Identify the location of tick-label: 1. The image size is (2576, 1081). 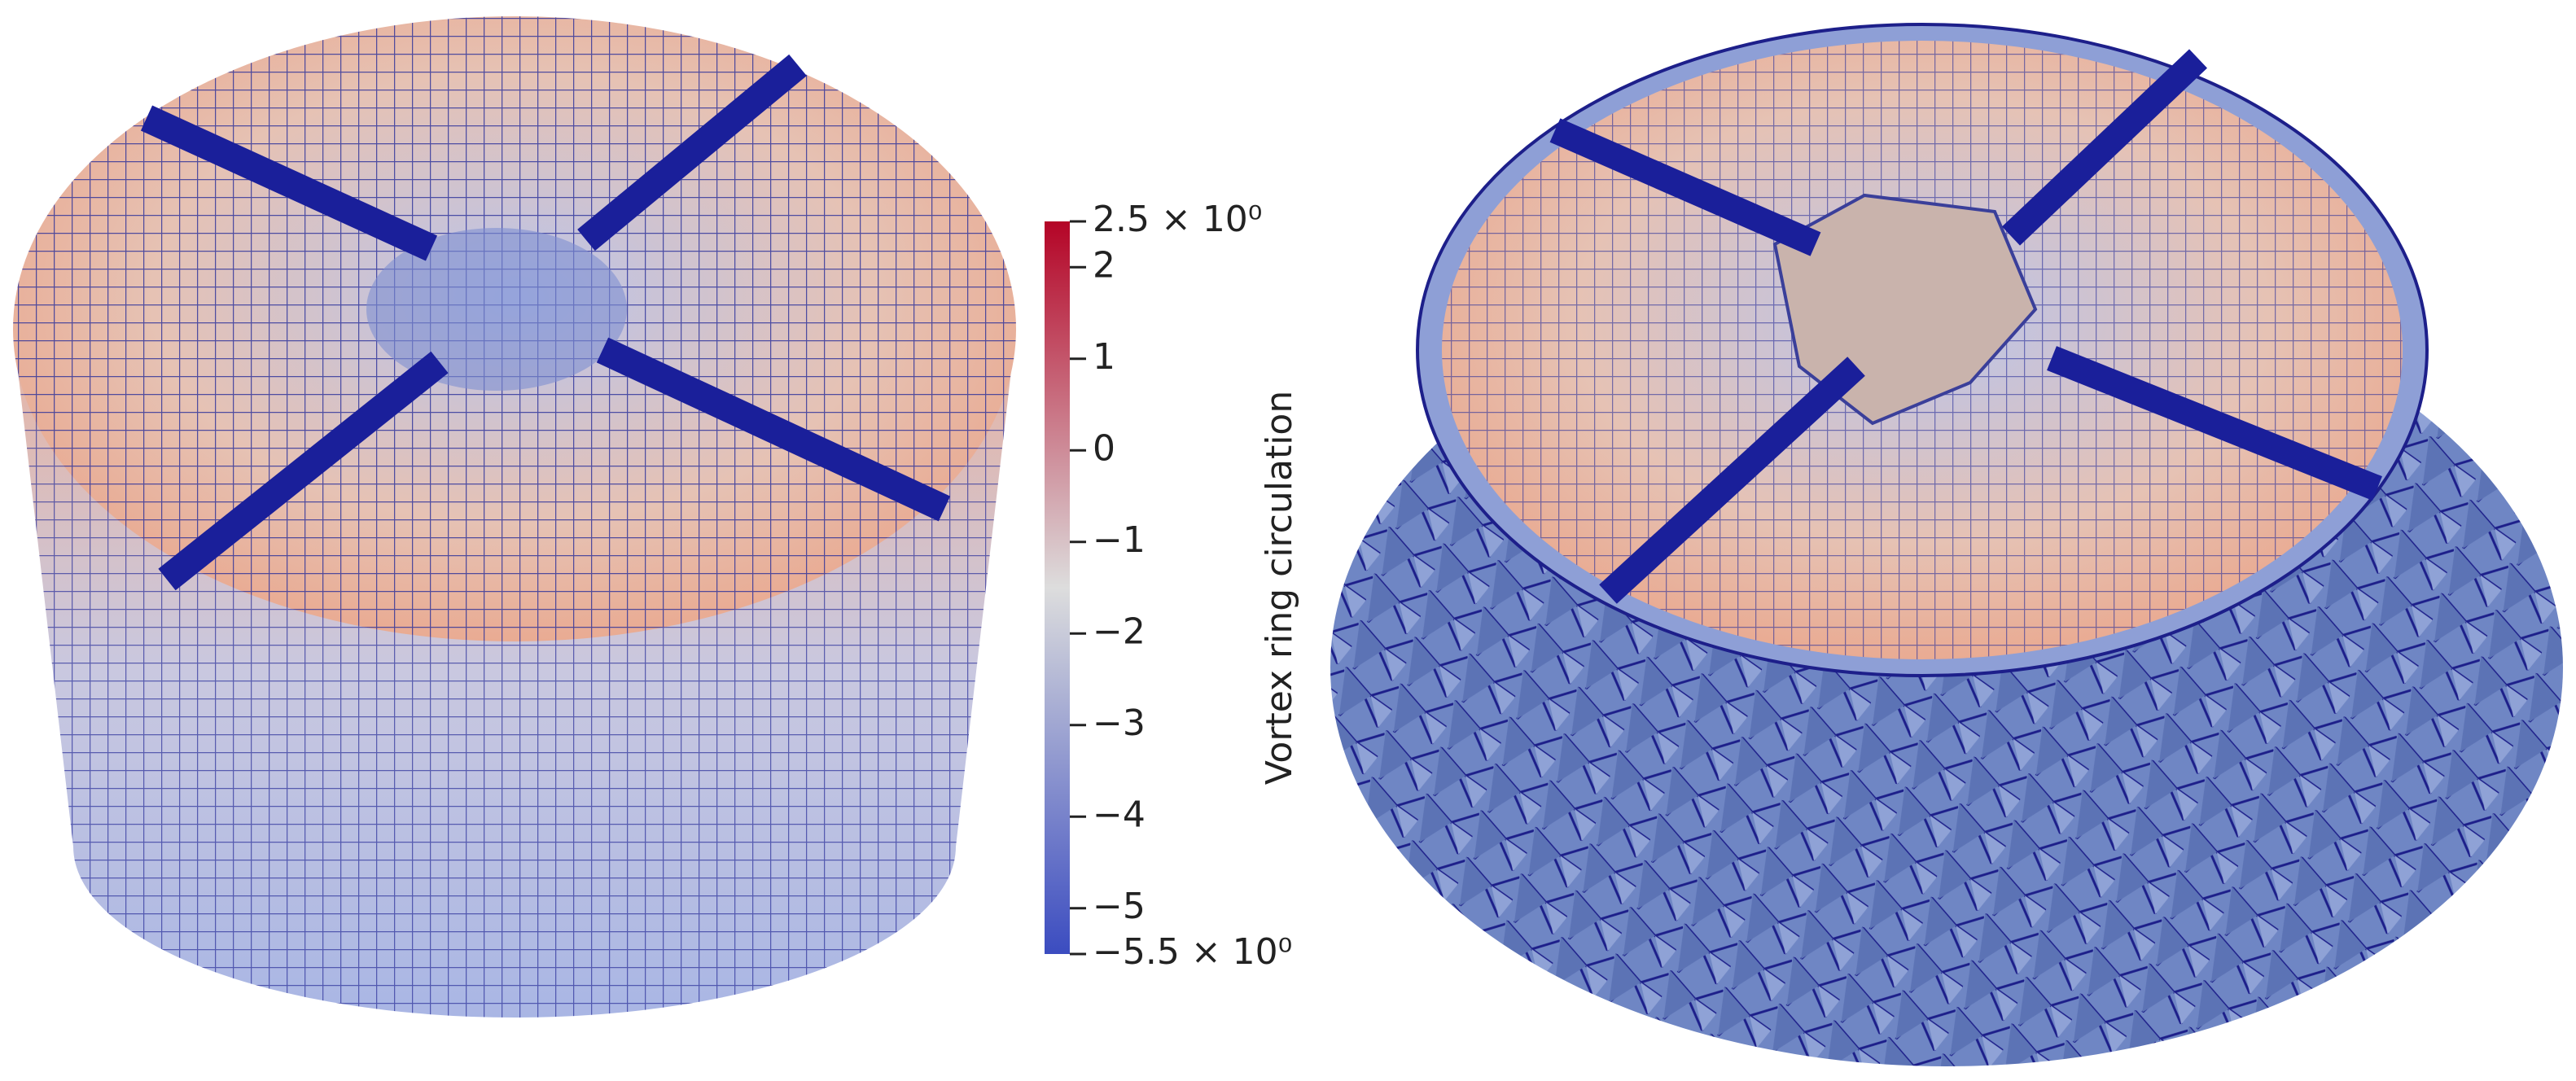
(1104, 357).